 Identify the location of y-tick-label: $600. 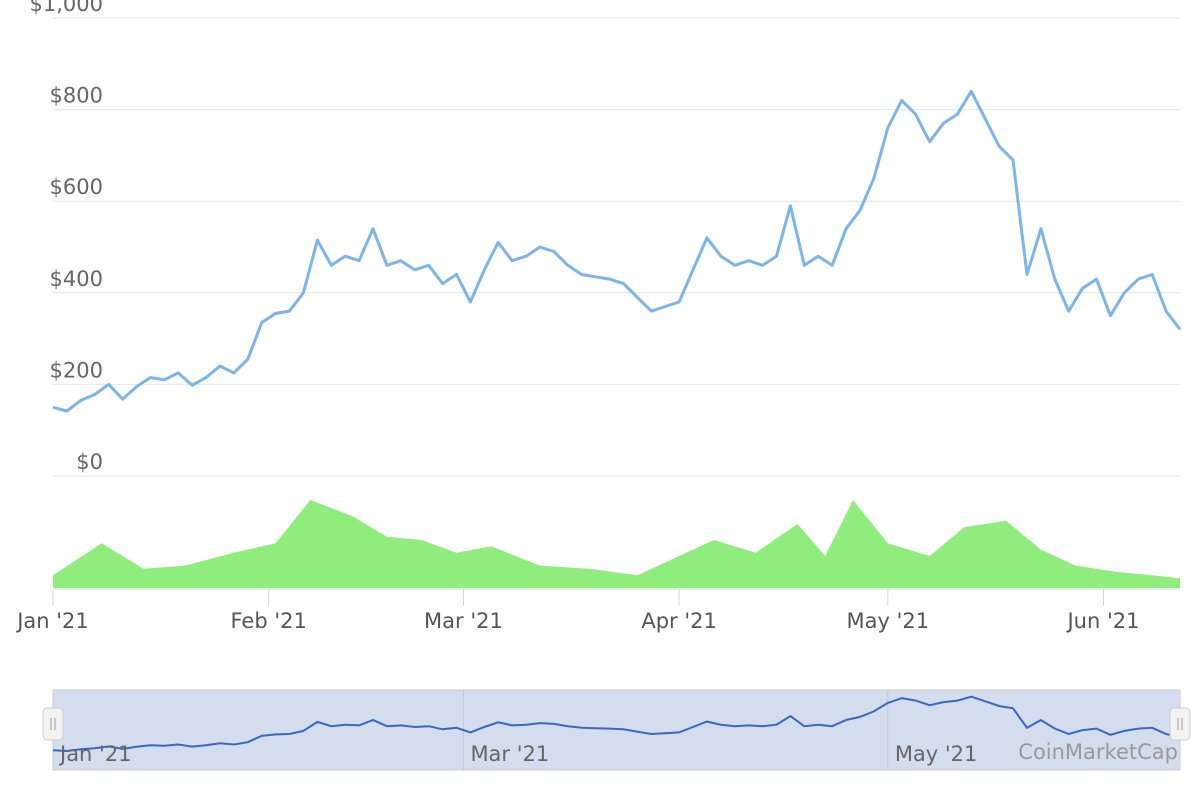
(76, 187).